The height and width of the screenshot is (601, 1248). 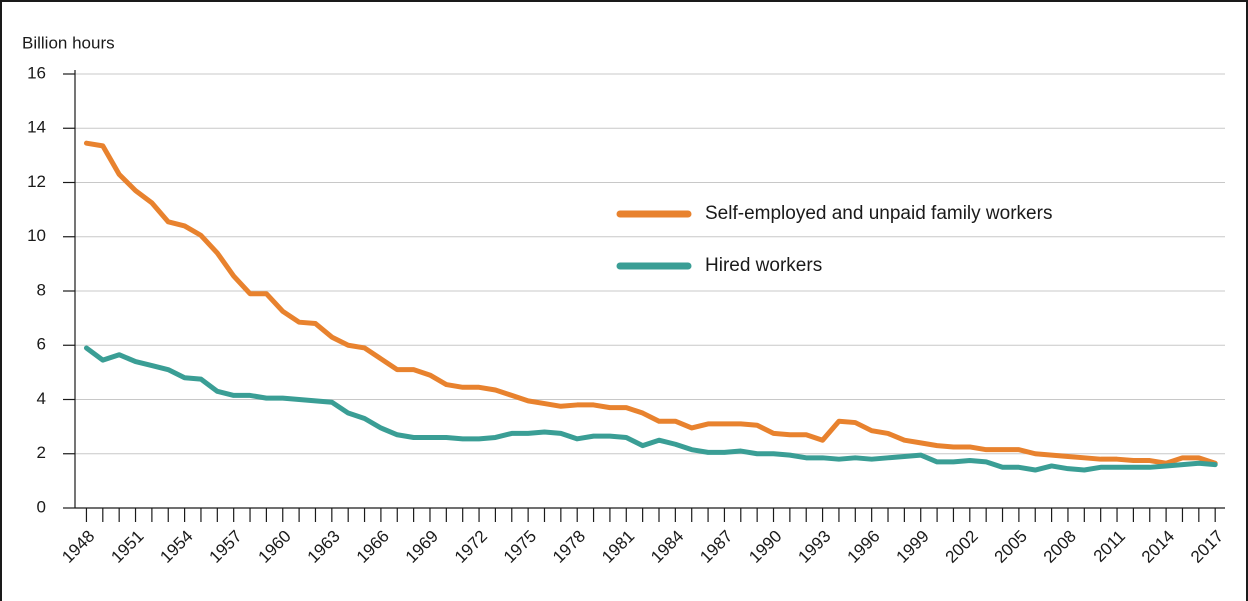 What do you see at coordinates (127, 547) in the screenshot?
I see `x-tick-label: 1951` at bounding box center [127, 547].